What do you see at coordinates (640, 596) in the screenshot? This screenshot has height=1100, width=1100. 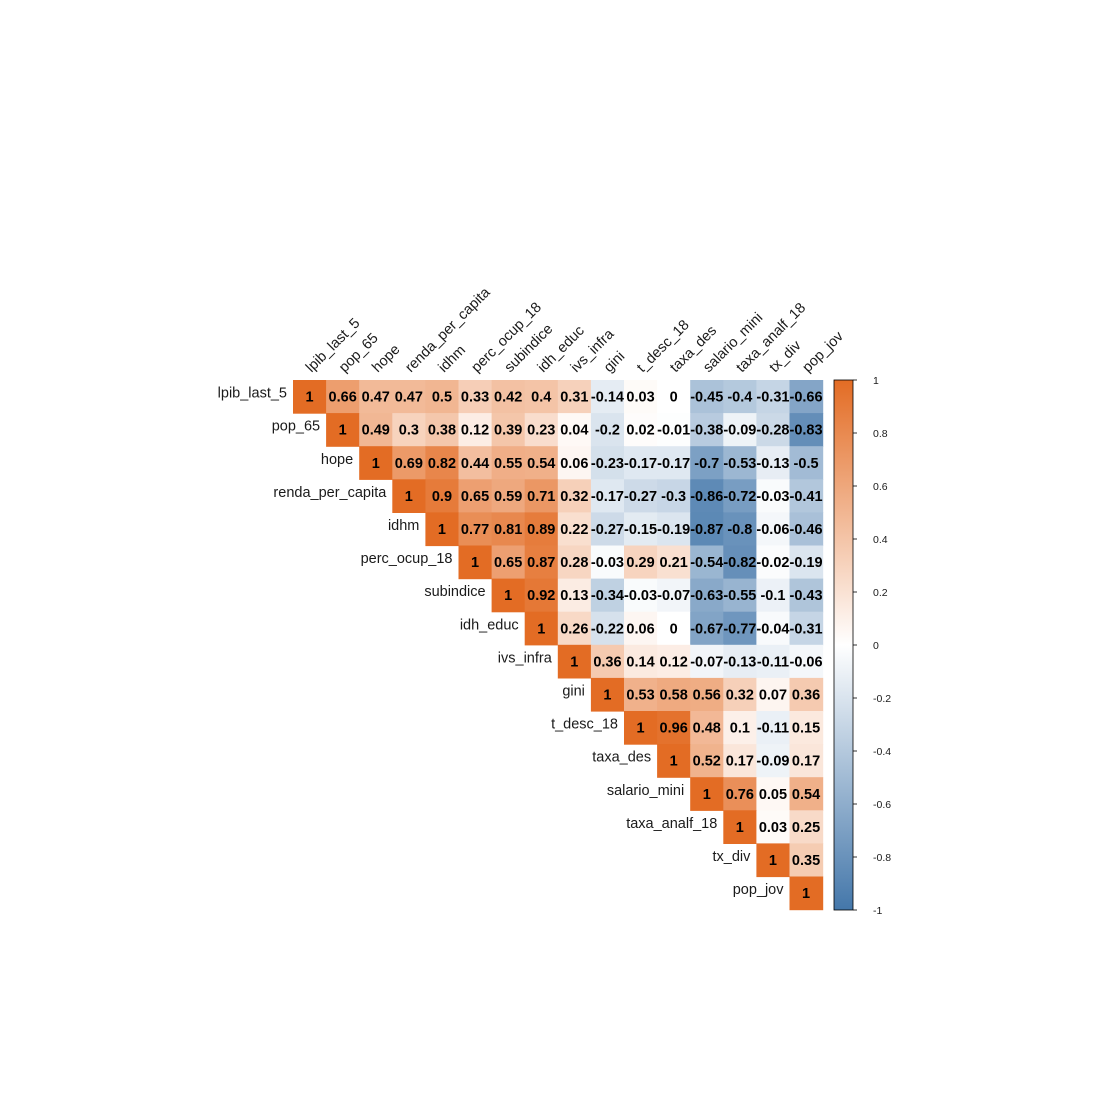 I see `cell-value-subindice-t_desc_18: -0.03` at bounding box center [640, 596].